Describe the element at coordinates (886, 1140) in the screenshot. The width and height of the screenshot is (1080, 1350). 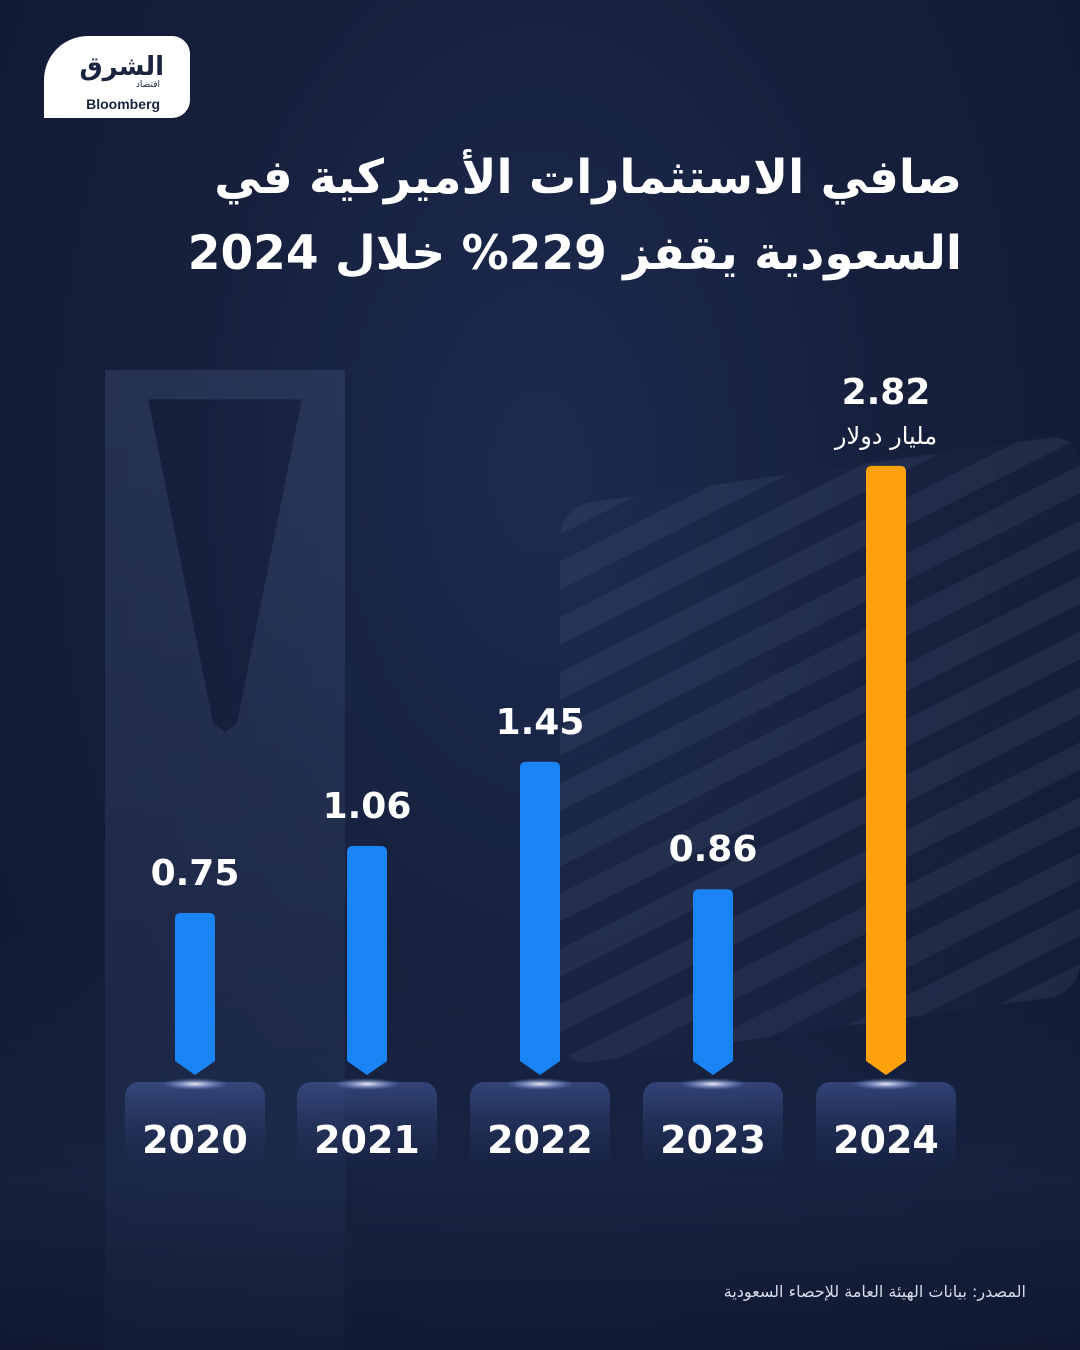
I see `category-label-2024: 2024` at that location.